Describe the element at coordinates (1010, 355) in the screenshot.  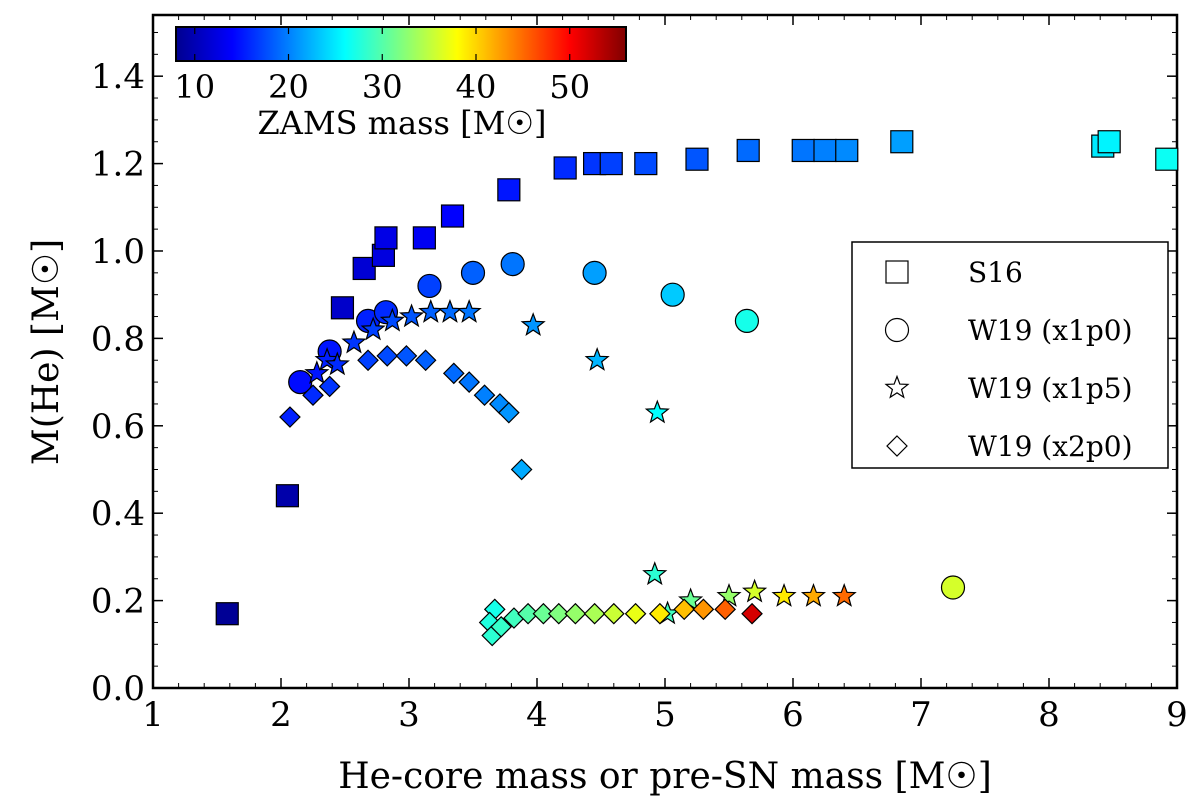
I see `legend: S16 W19 (x1p0) W19 (x1p5) W19 (x2p0)` at that location.